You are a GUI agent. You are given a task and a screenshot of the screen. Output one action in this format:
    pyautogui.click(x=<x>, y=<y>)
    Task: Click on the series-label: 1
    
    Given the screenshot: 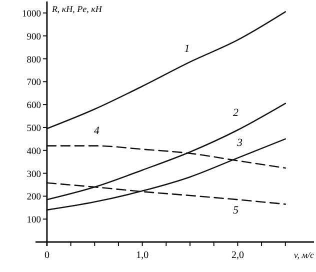 What is the action you would take?
    pyautogui.click(x=187, y=48)
    